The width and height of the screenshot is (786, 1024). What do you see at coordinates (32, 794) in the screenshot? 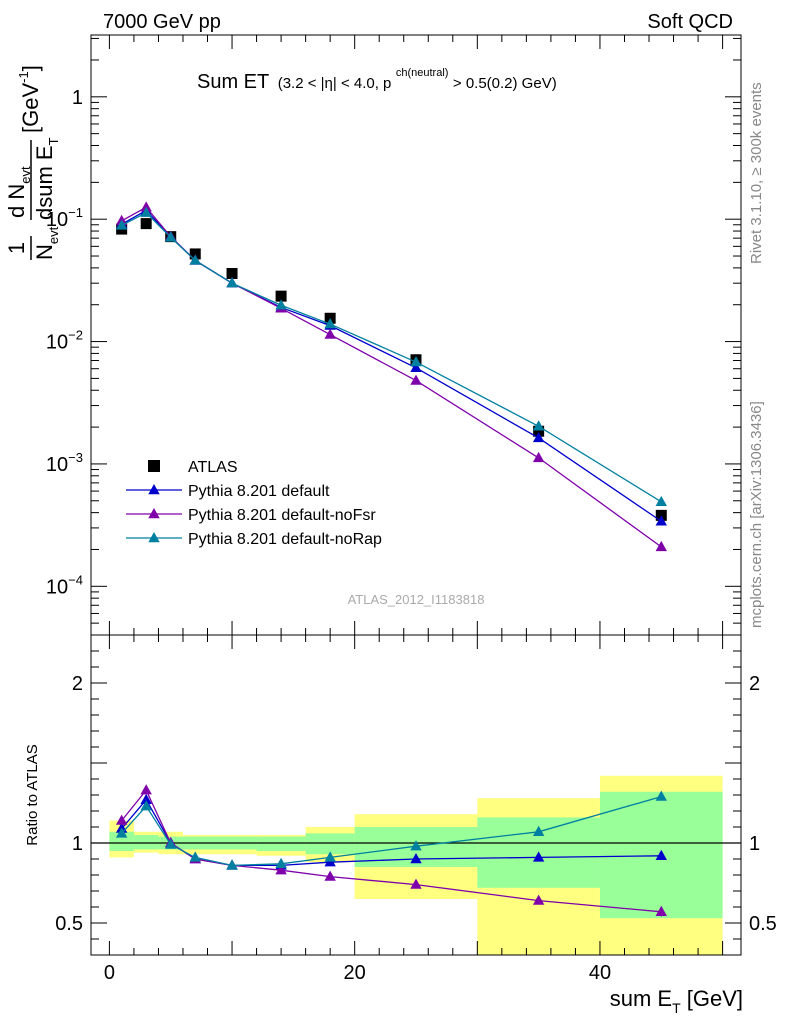
I see `ratio-ylabel: Ratio to ATLAS` at bounding box center [32, 794].